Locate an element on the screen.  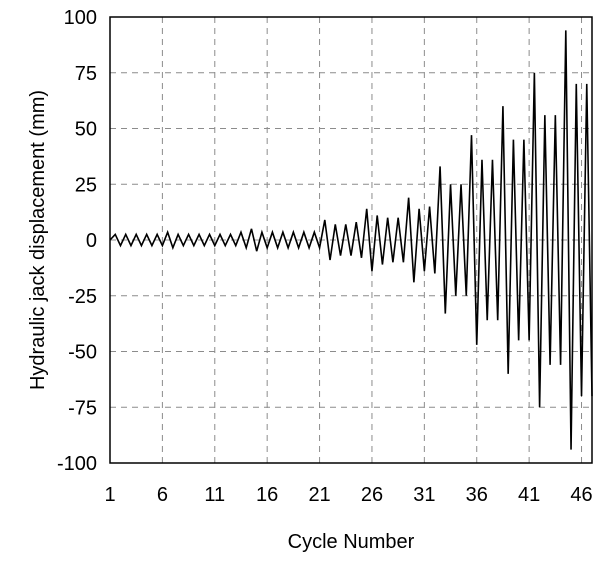
x-tick-label-8: 41 is located at coordinates (529, 495).